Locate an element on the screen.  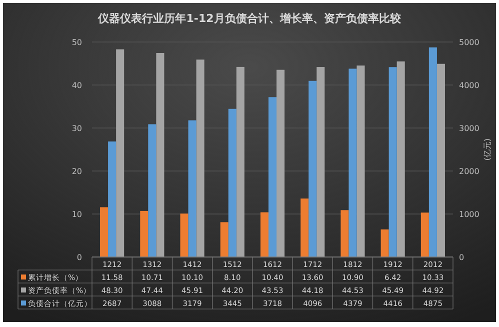
y2-tick-label: 0 is located at coordinates (461, 257).